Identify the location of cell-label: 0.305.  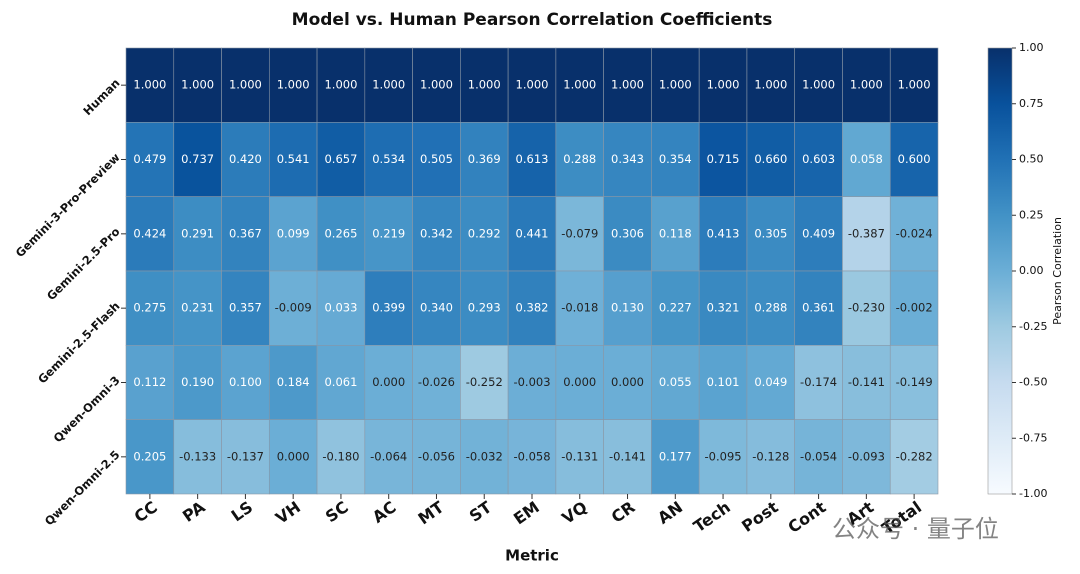
(770, 233).